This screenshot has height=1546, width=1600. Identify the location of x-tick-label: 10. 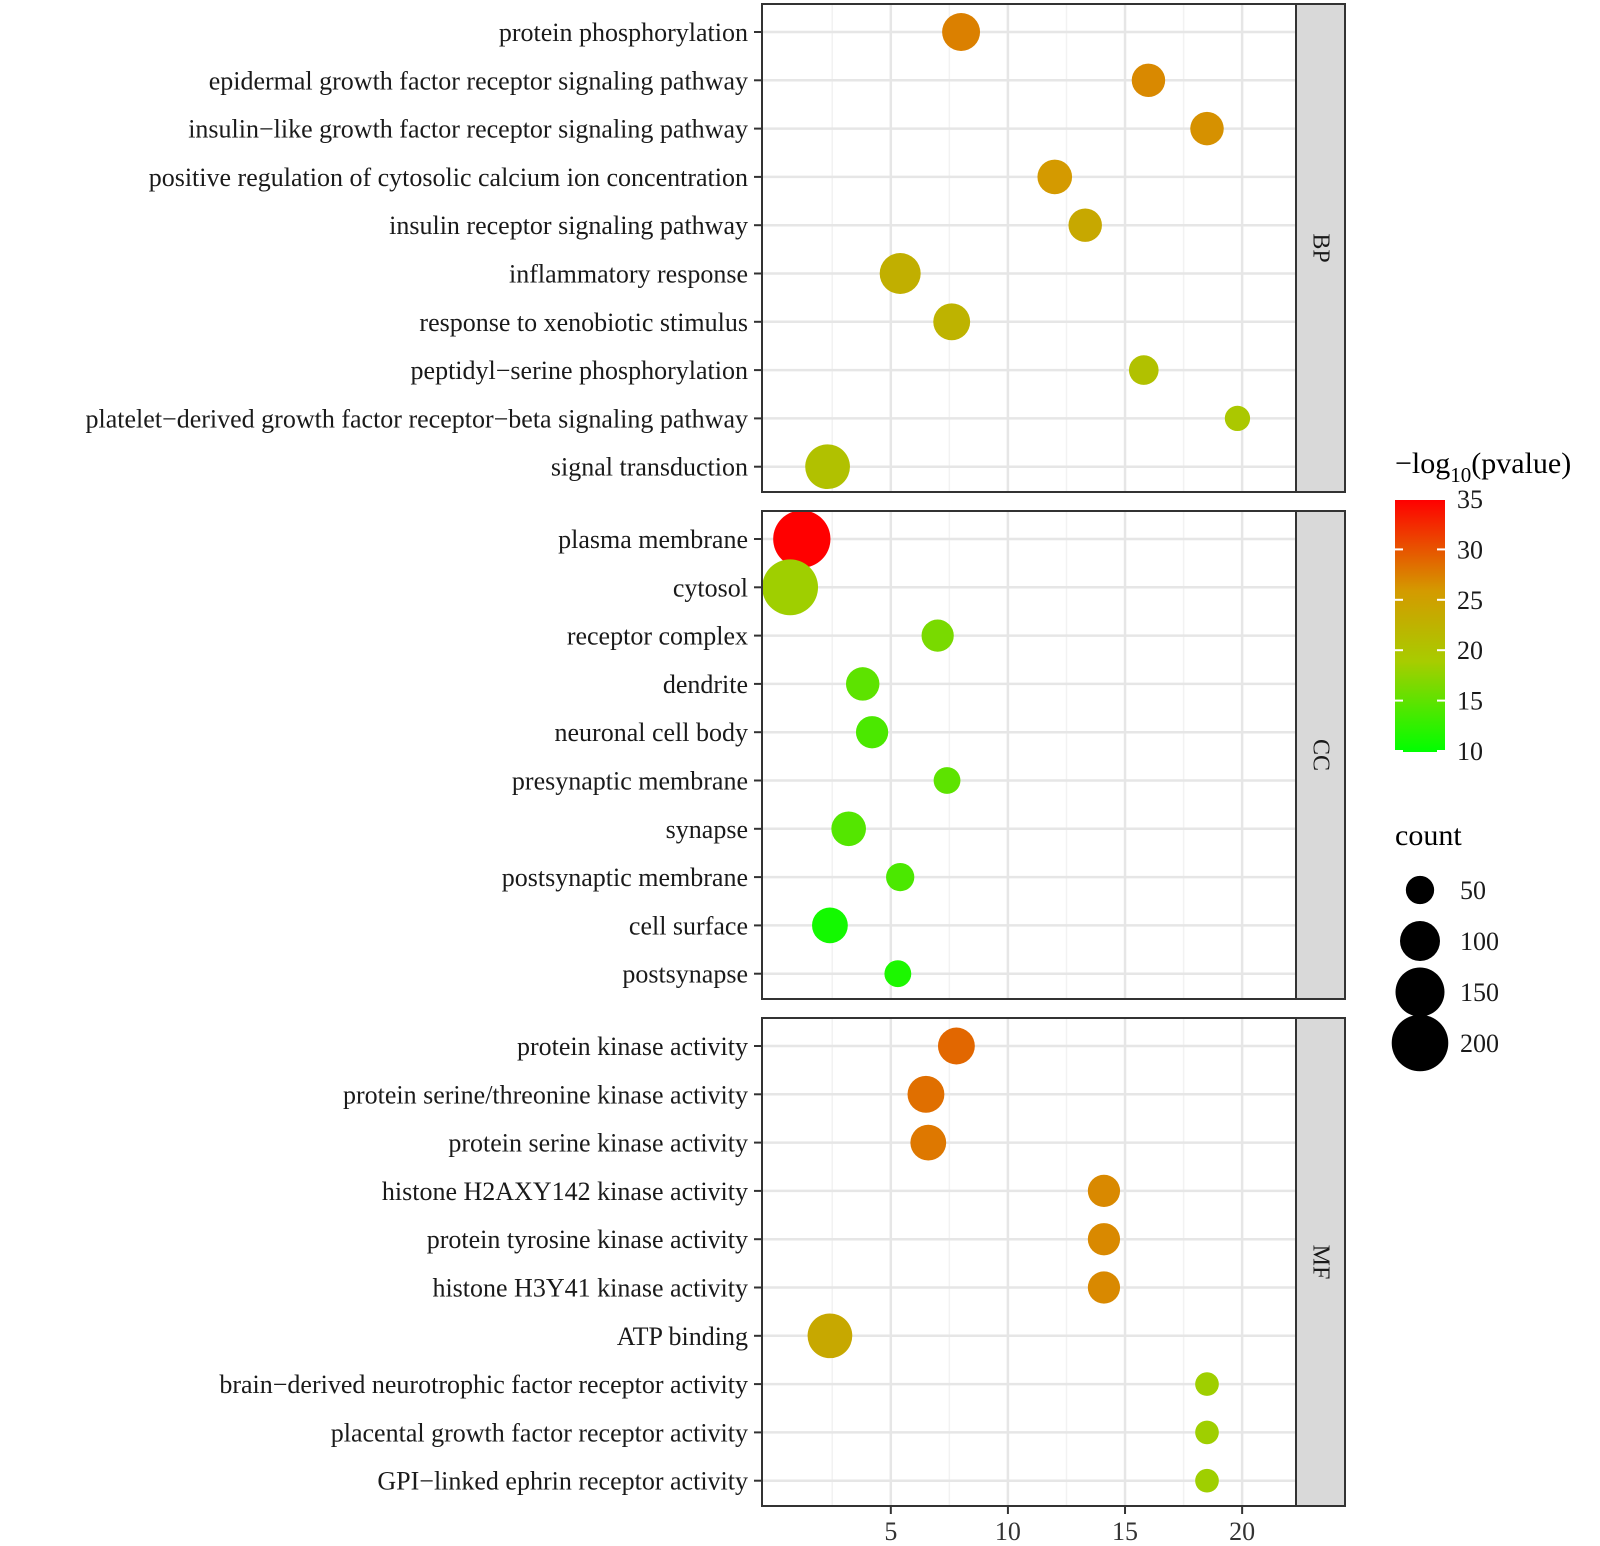
(1008, 1531).